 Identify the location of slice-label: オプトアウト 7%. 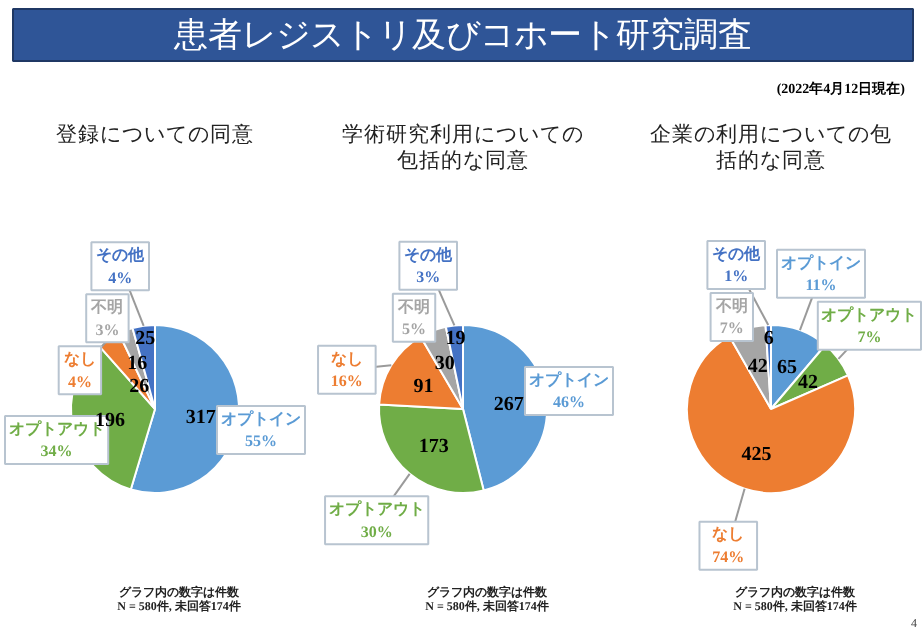
(869, 326).